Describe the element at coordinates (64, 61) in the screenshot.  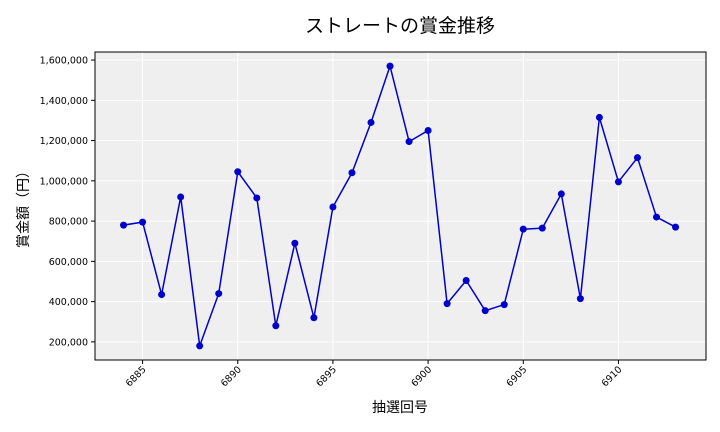
I see `y-tick-label: 1,600,000` at that location.